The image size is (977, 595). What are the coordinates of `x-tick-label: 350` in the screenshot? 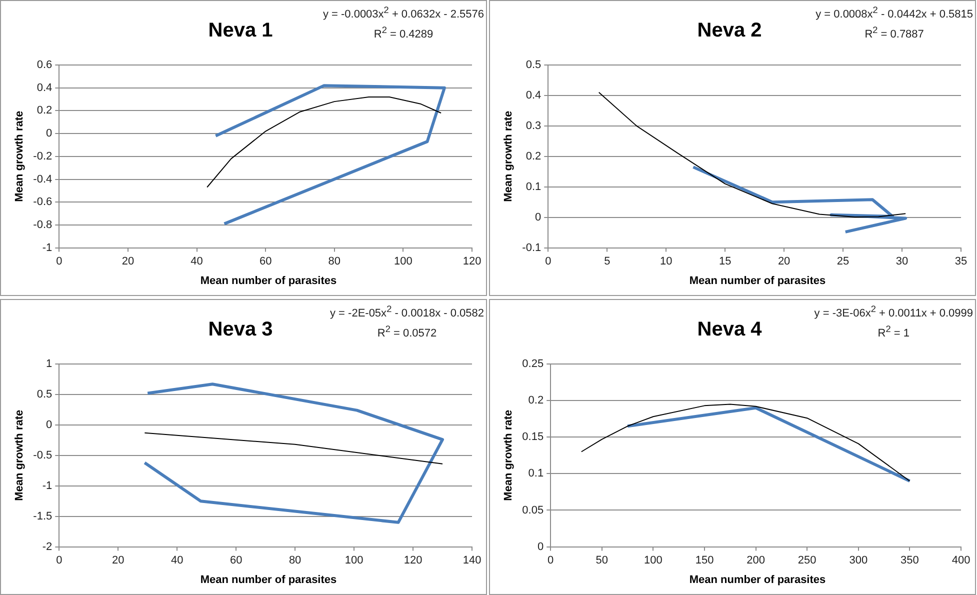 It's located at (909, 560).